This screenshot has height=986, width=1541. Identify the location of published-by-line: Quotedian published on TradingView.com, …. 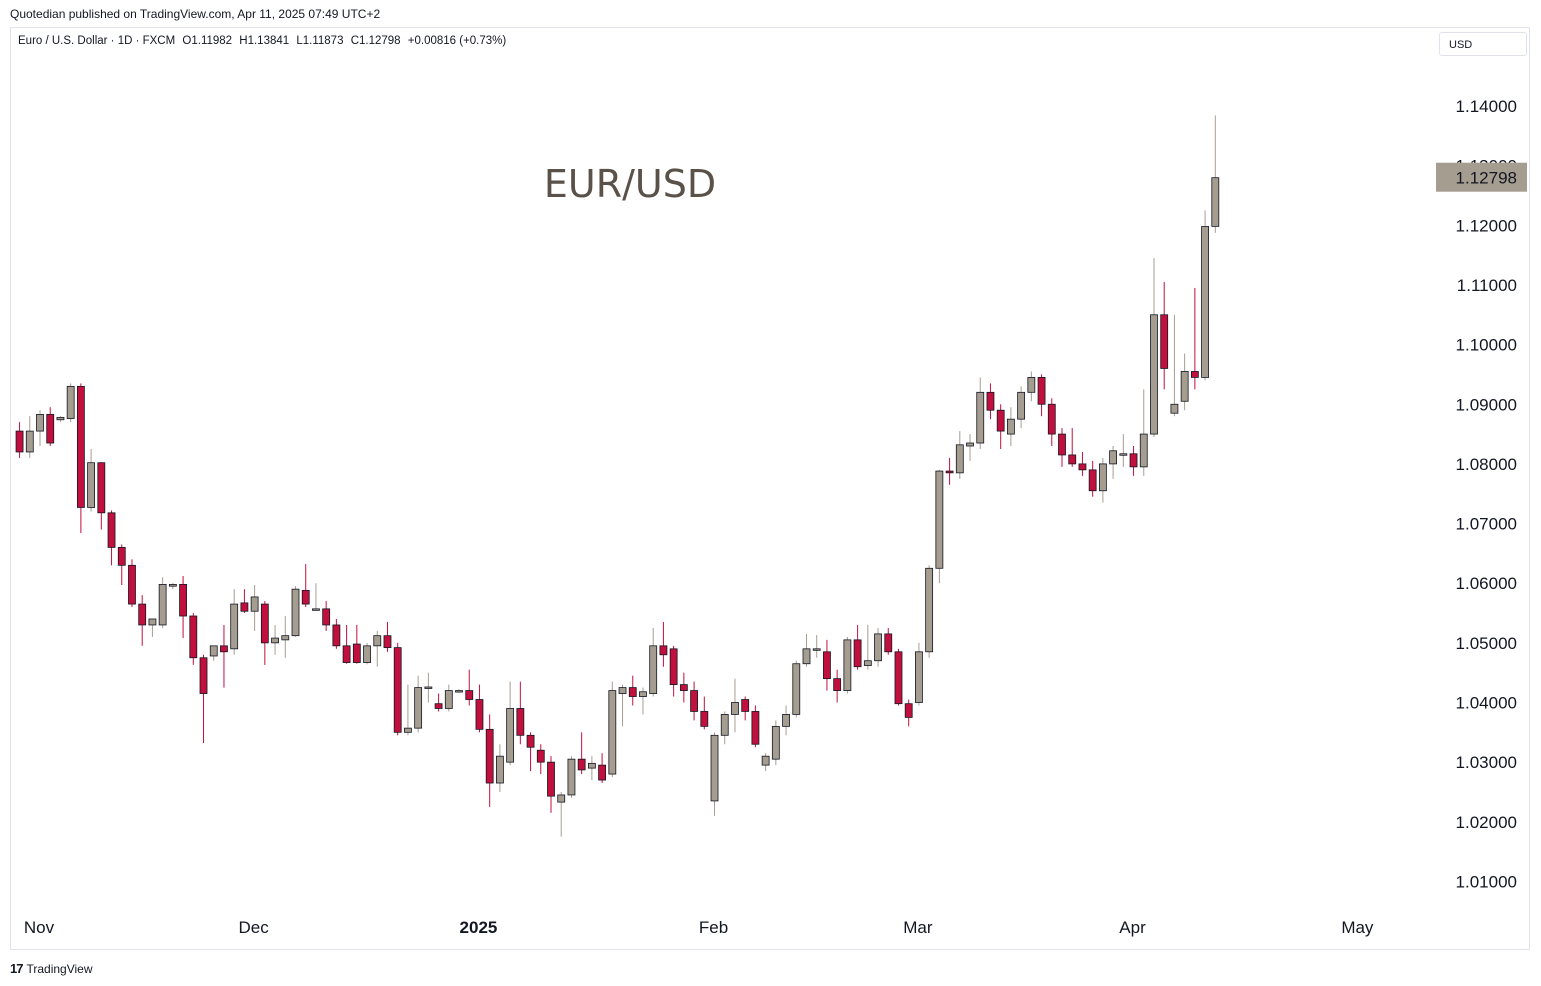
(195, 14).